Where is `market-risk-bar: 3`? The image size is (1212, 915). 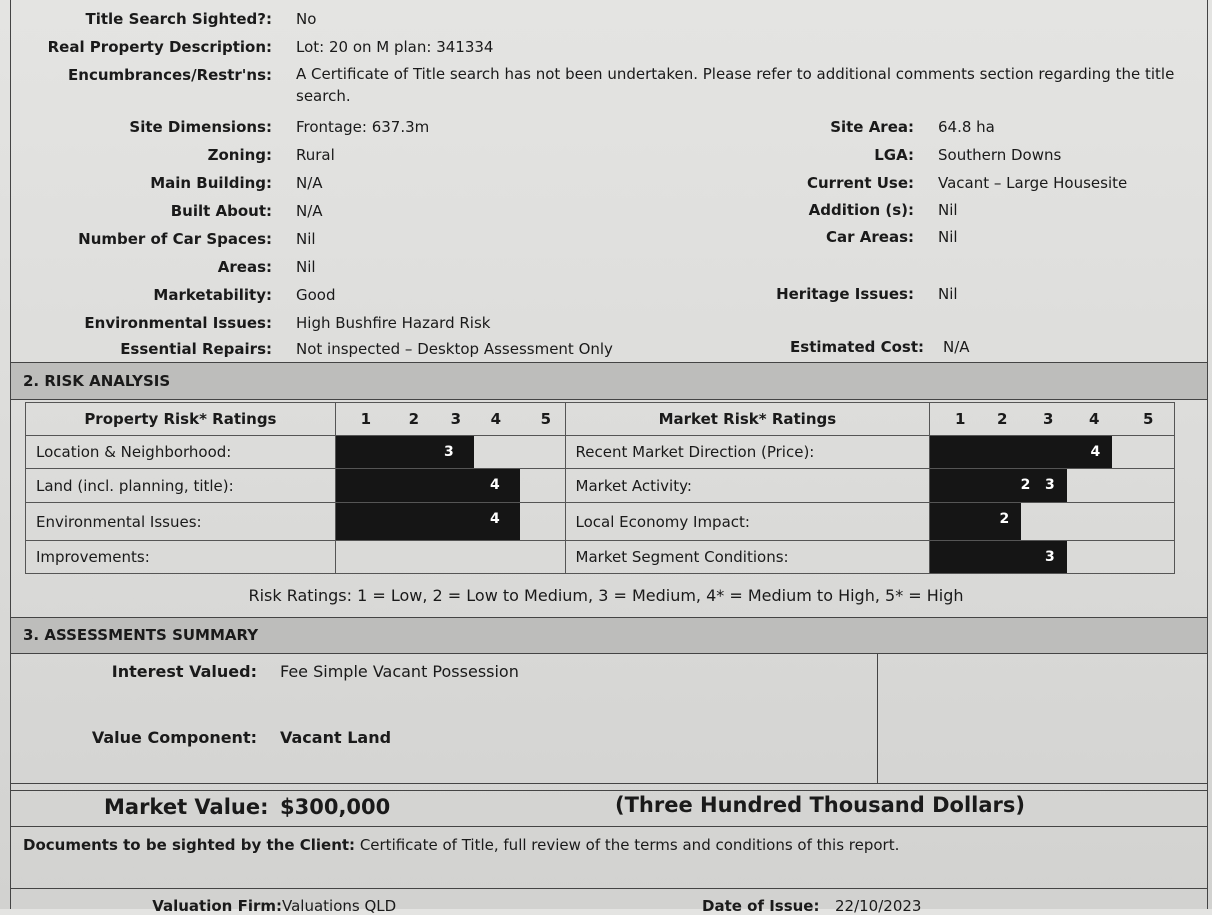 market-risk-bar: 3 is located at coordinates (998, 557).